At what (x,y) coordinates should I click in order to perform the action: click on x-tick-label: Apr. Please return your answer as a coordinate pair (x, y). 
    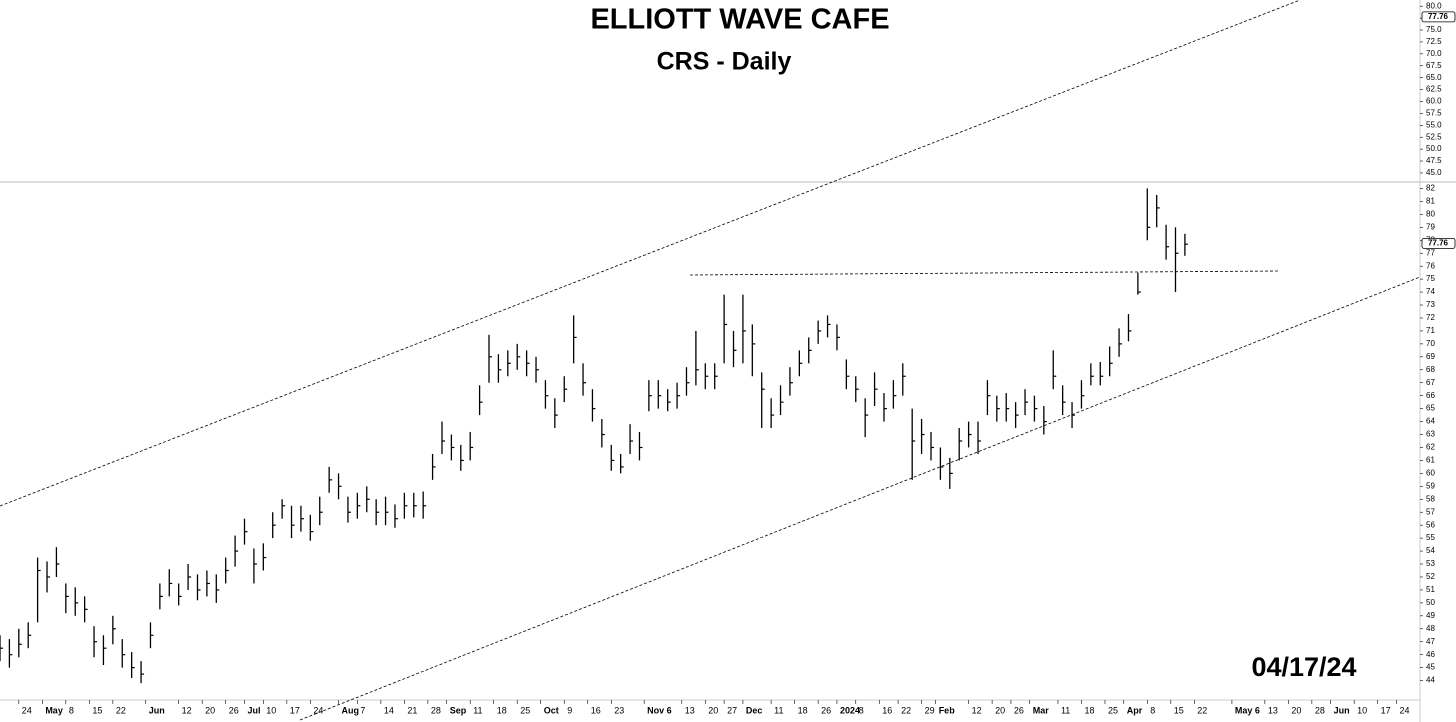
    Looking at the image, I should click on (1135, 710).